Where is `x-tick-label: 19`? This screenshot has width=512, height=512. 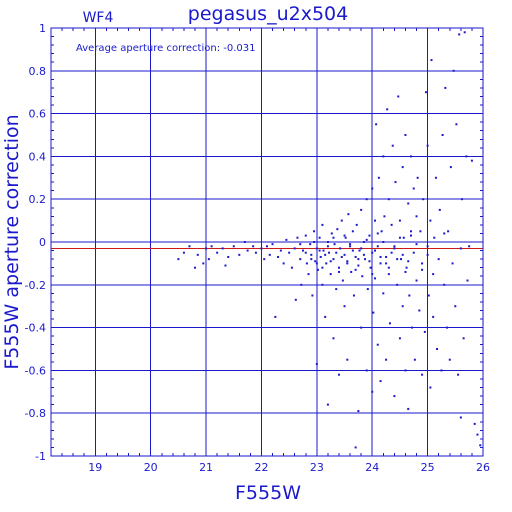
x-tick-label: 19 is located at coordinates (95, 467).